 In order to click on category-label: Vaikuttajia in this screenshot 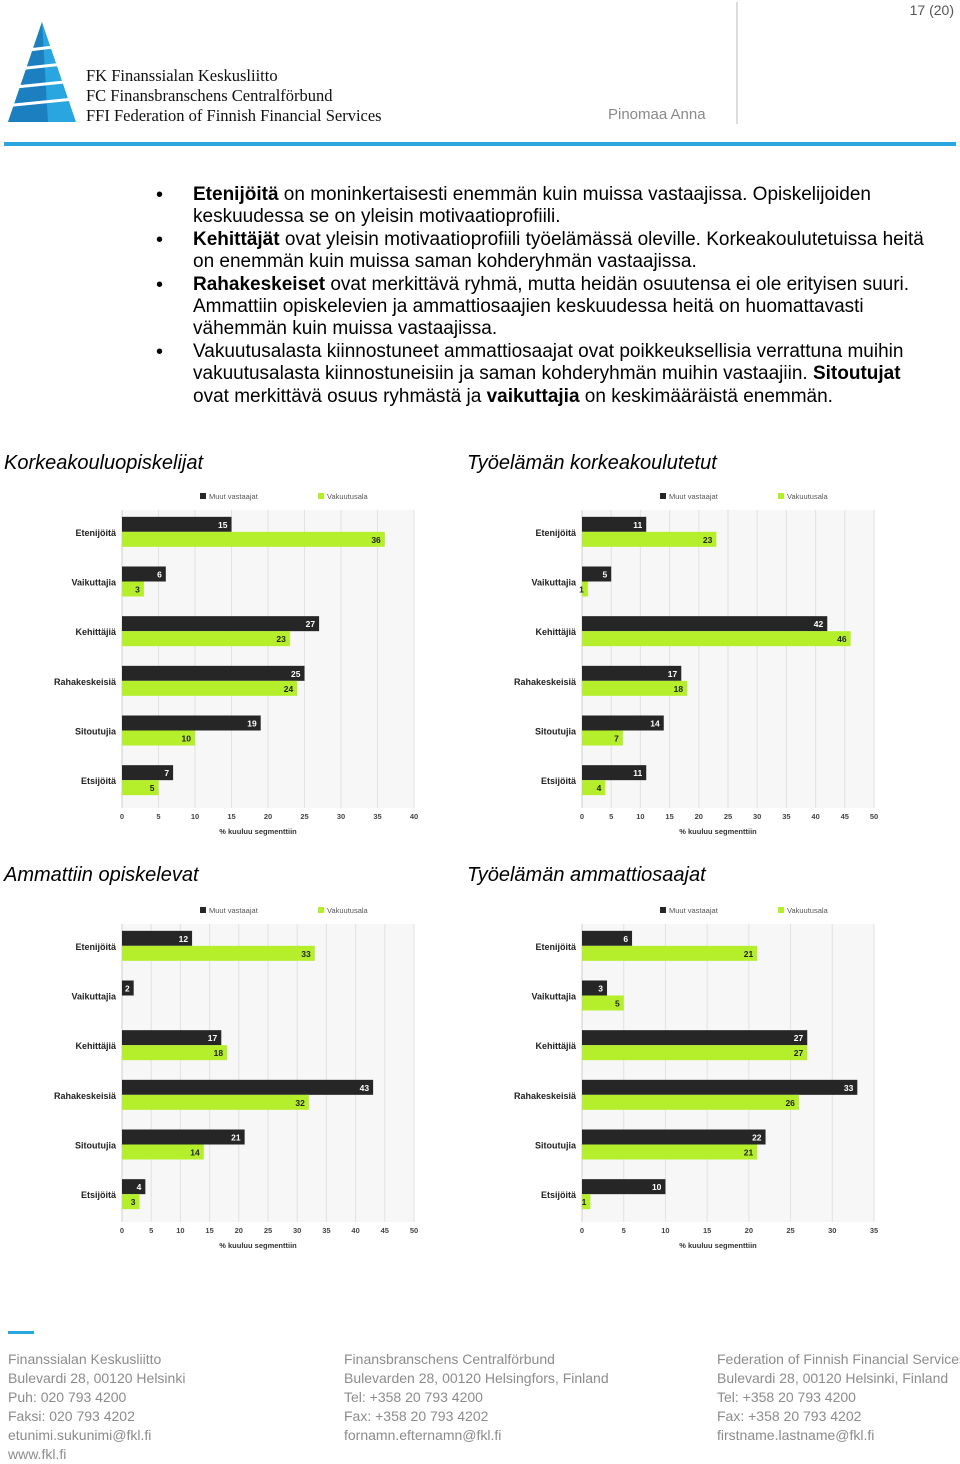, I will do `click(94, 583)`.